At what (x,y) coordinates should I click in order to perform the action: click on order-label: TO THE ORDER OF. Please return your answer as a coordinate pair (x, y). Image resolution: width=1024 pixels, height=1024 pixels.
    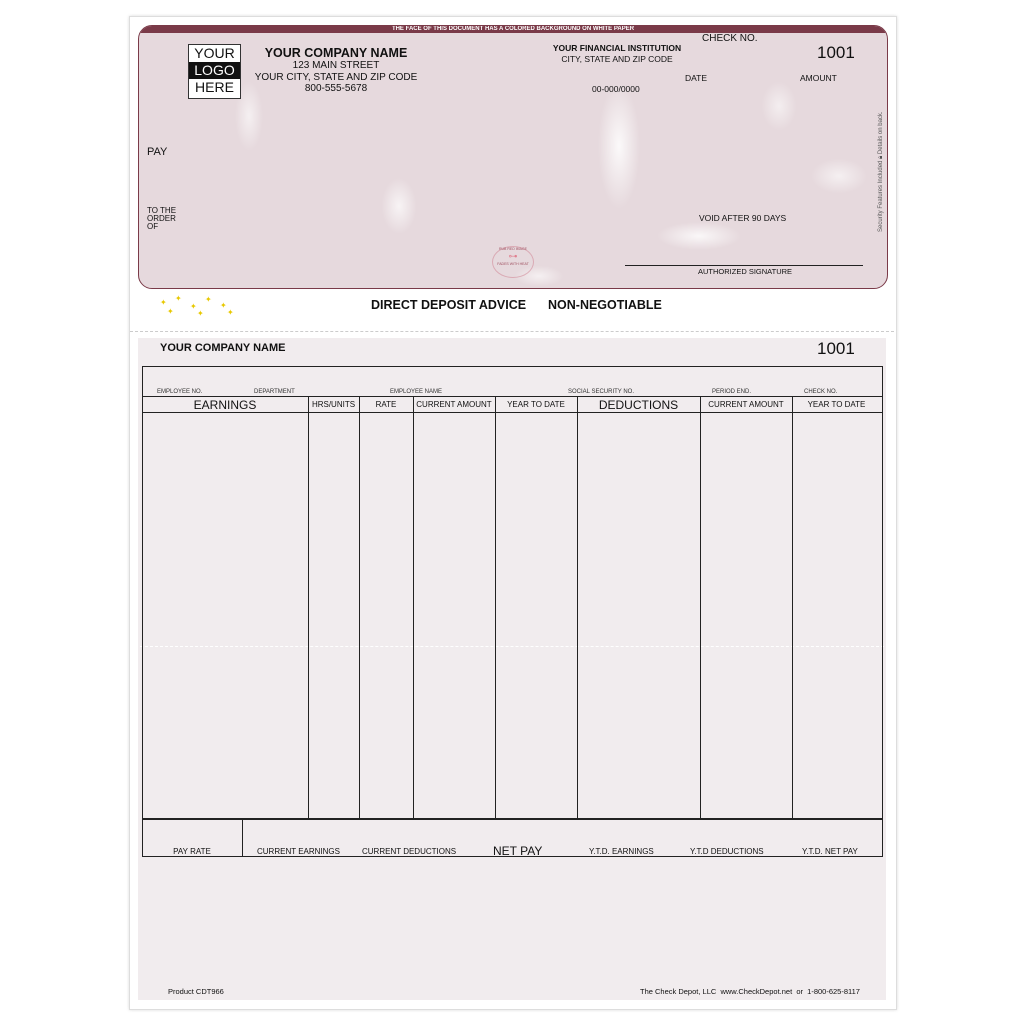
    Looking at the image, I should click on (161, 219).